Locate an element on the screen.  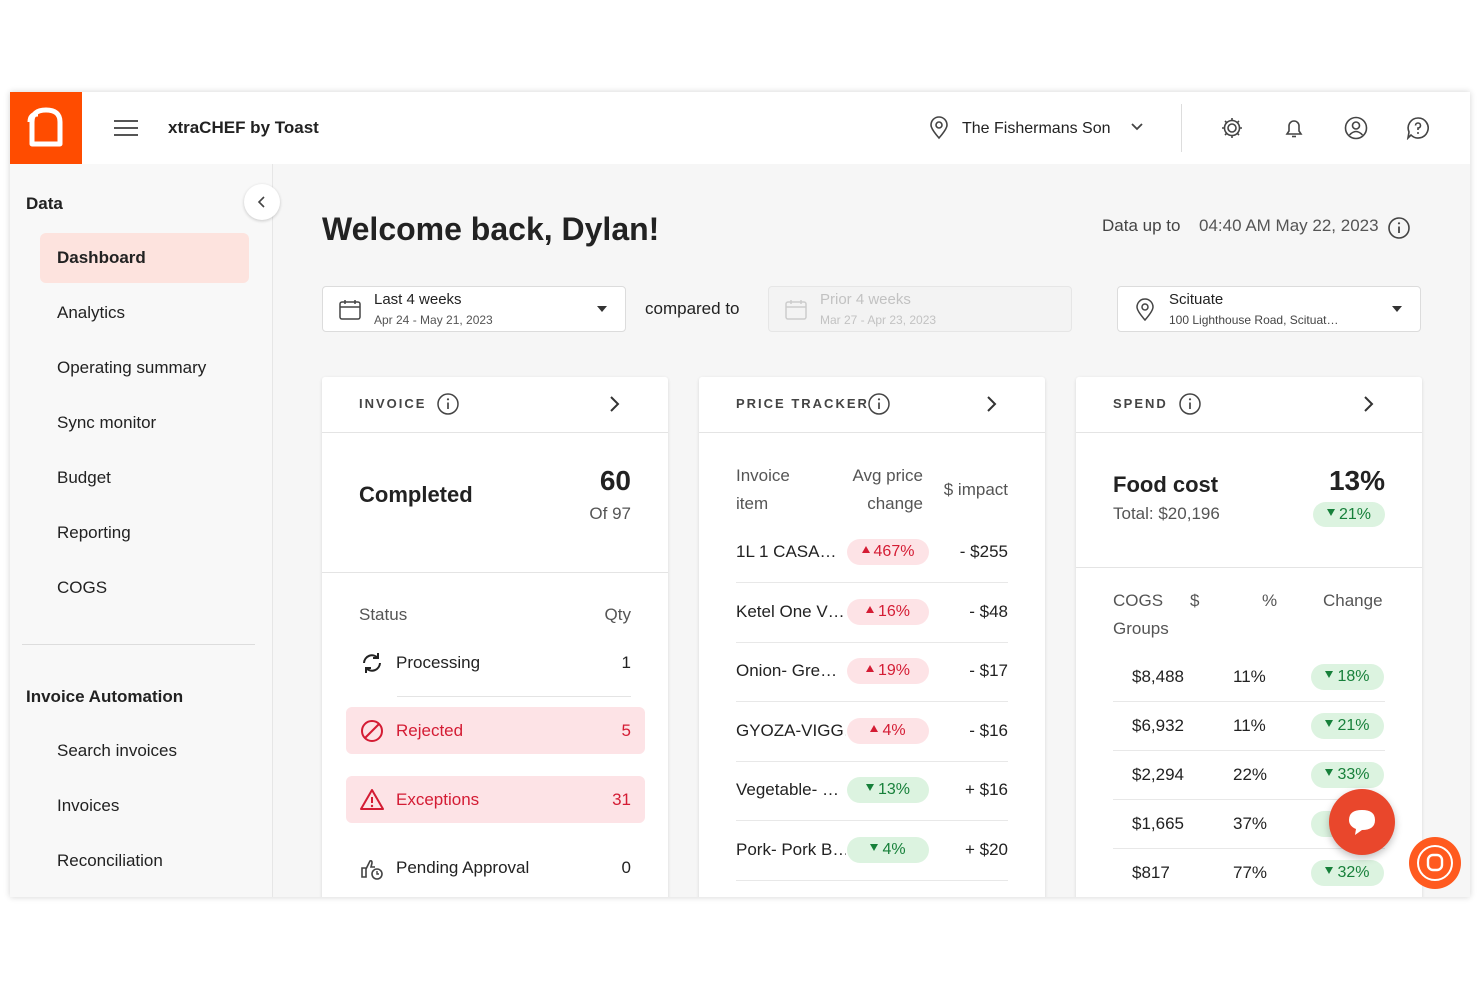
change-pill: 19% is located at coordinates (888, 671).